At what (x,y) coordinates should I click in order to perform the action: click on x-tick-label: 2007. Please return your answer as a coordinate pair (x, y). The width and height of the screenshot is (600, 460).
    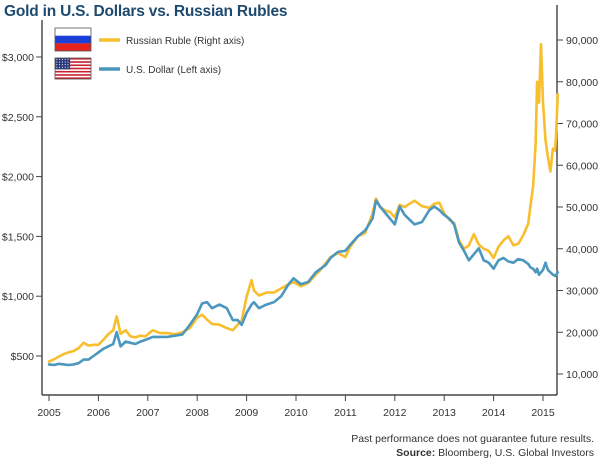
    Looking at the image, I should click on (148, 413).